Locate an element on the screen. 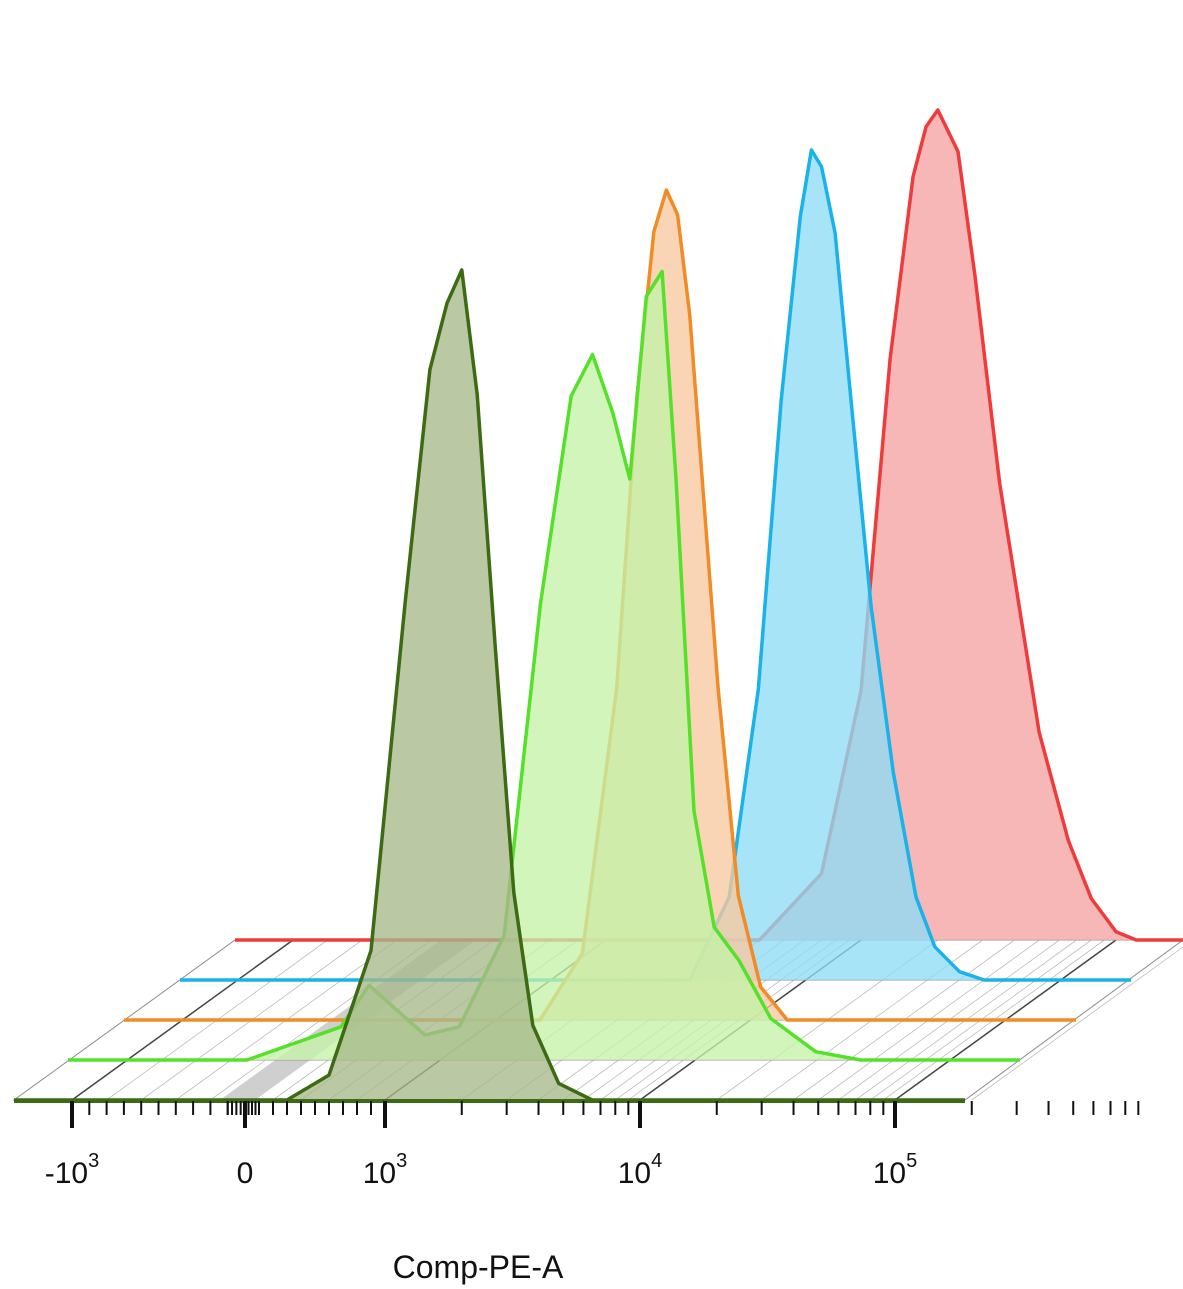 This screenshot has height=1289, width=1183. x-tick-label: 0 is located at coordinates (245, 1173).